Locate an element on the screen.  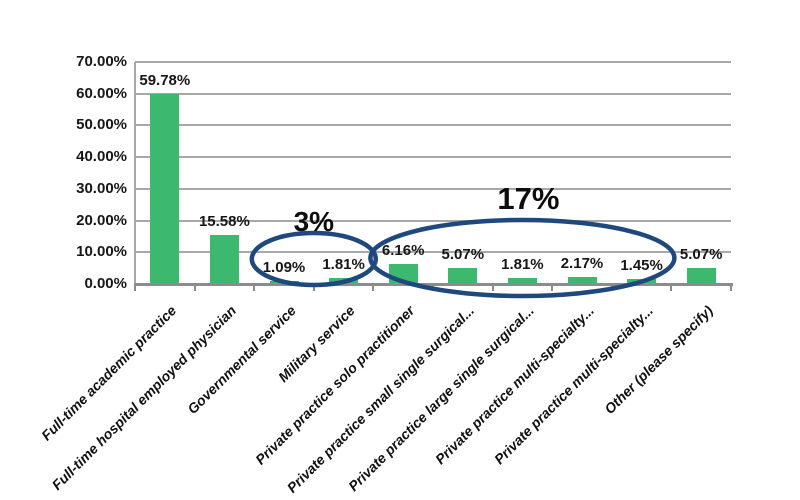
y-axis-line is located at coordinates (135, 173).